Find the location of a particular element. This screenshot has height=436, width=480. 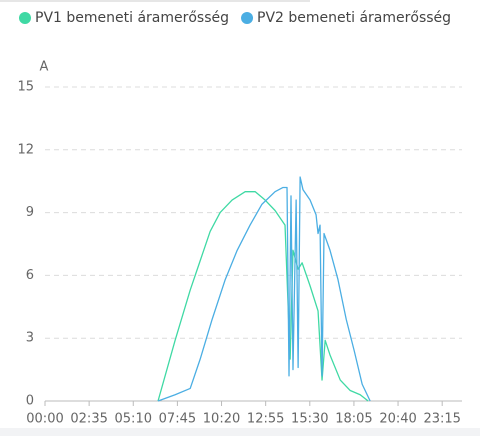

x-tick-label: 00:00 is located at coordinates (44, 419).